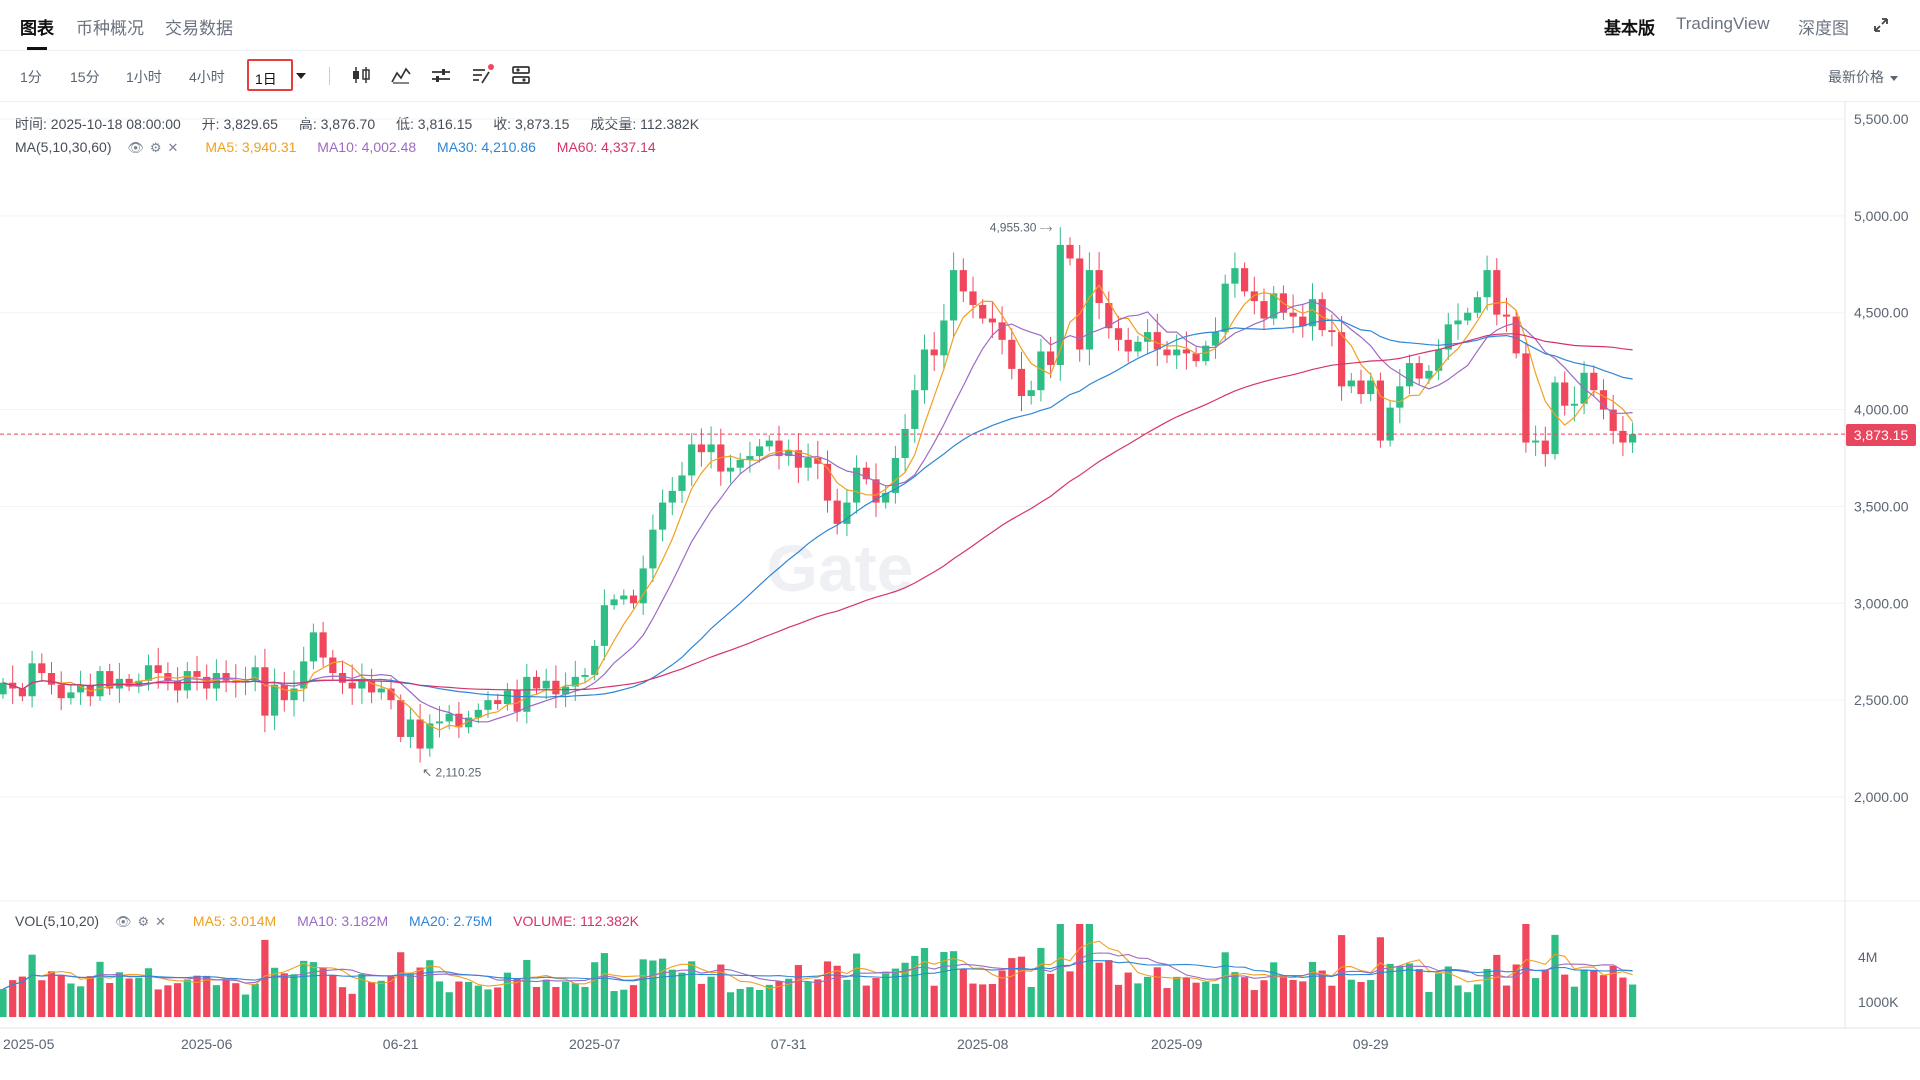 The height and width of the screenshot is (1080, 1920). I want to click on y-axis-label: 2,500.00, so click(1881, 700).